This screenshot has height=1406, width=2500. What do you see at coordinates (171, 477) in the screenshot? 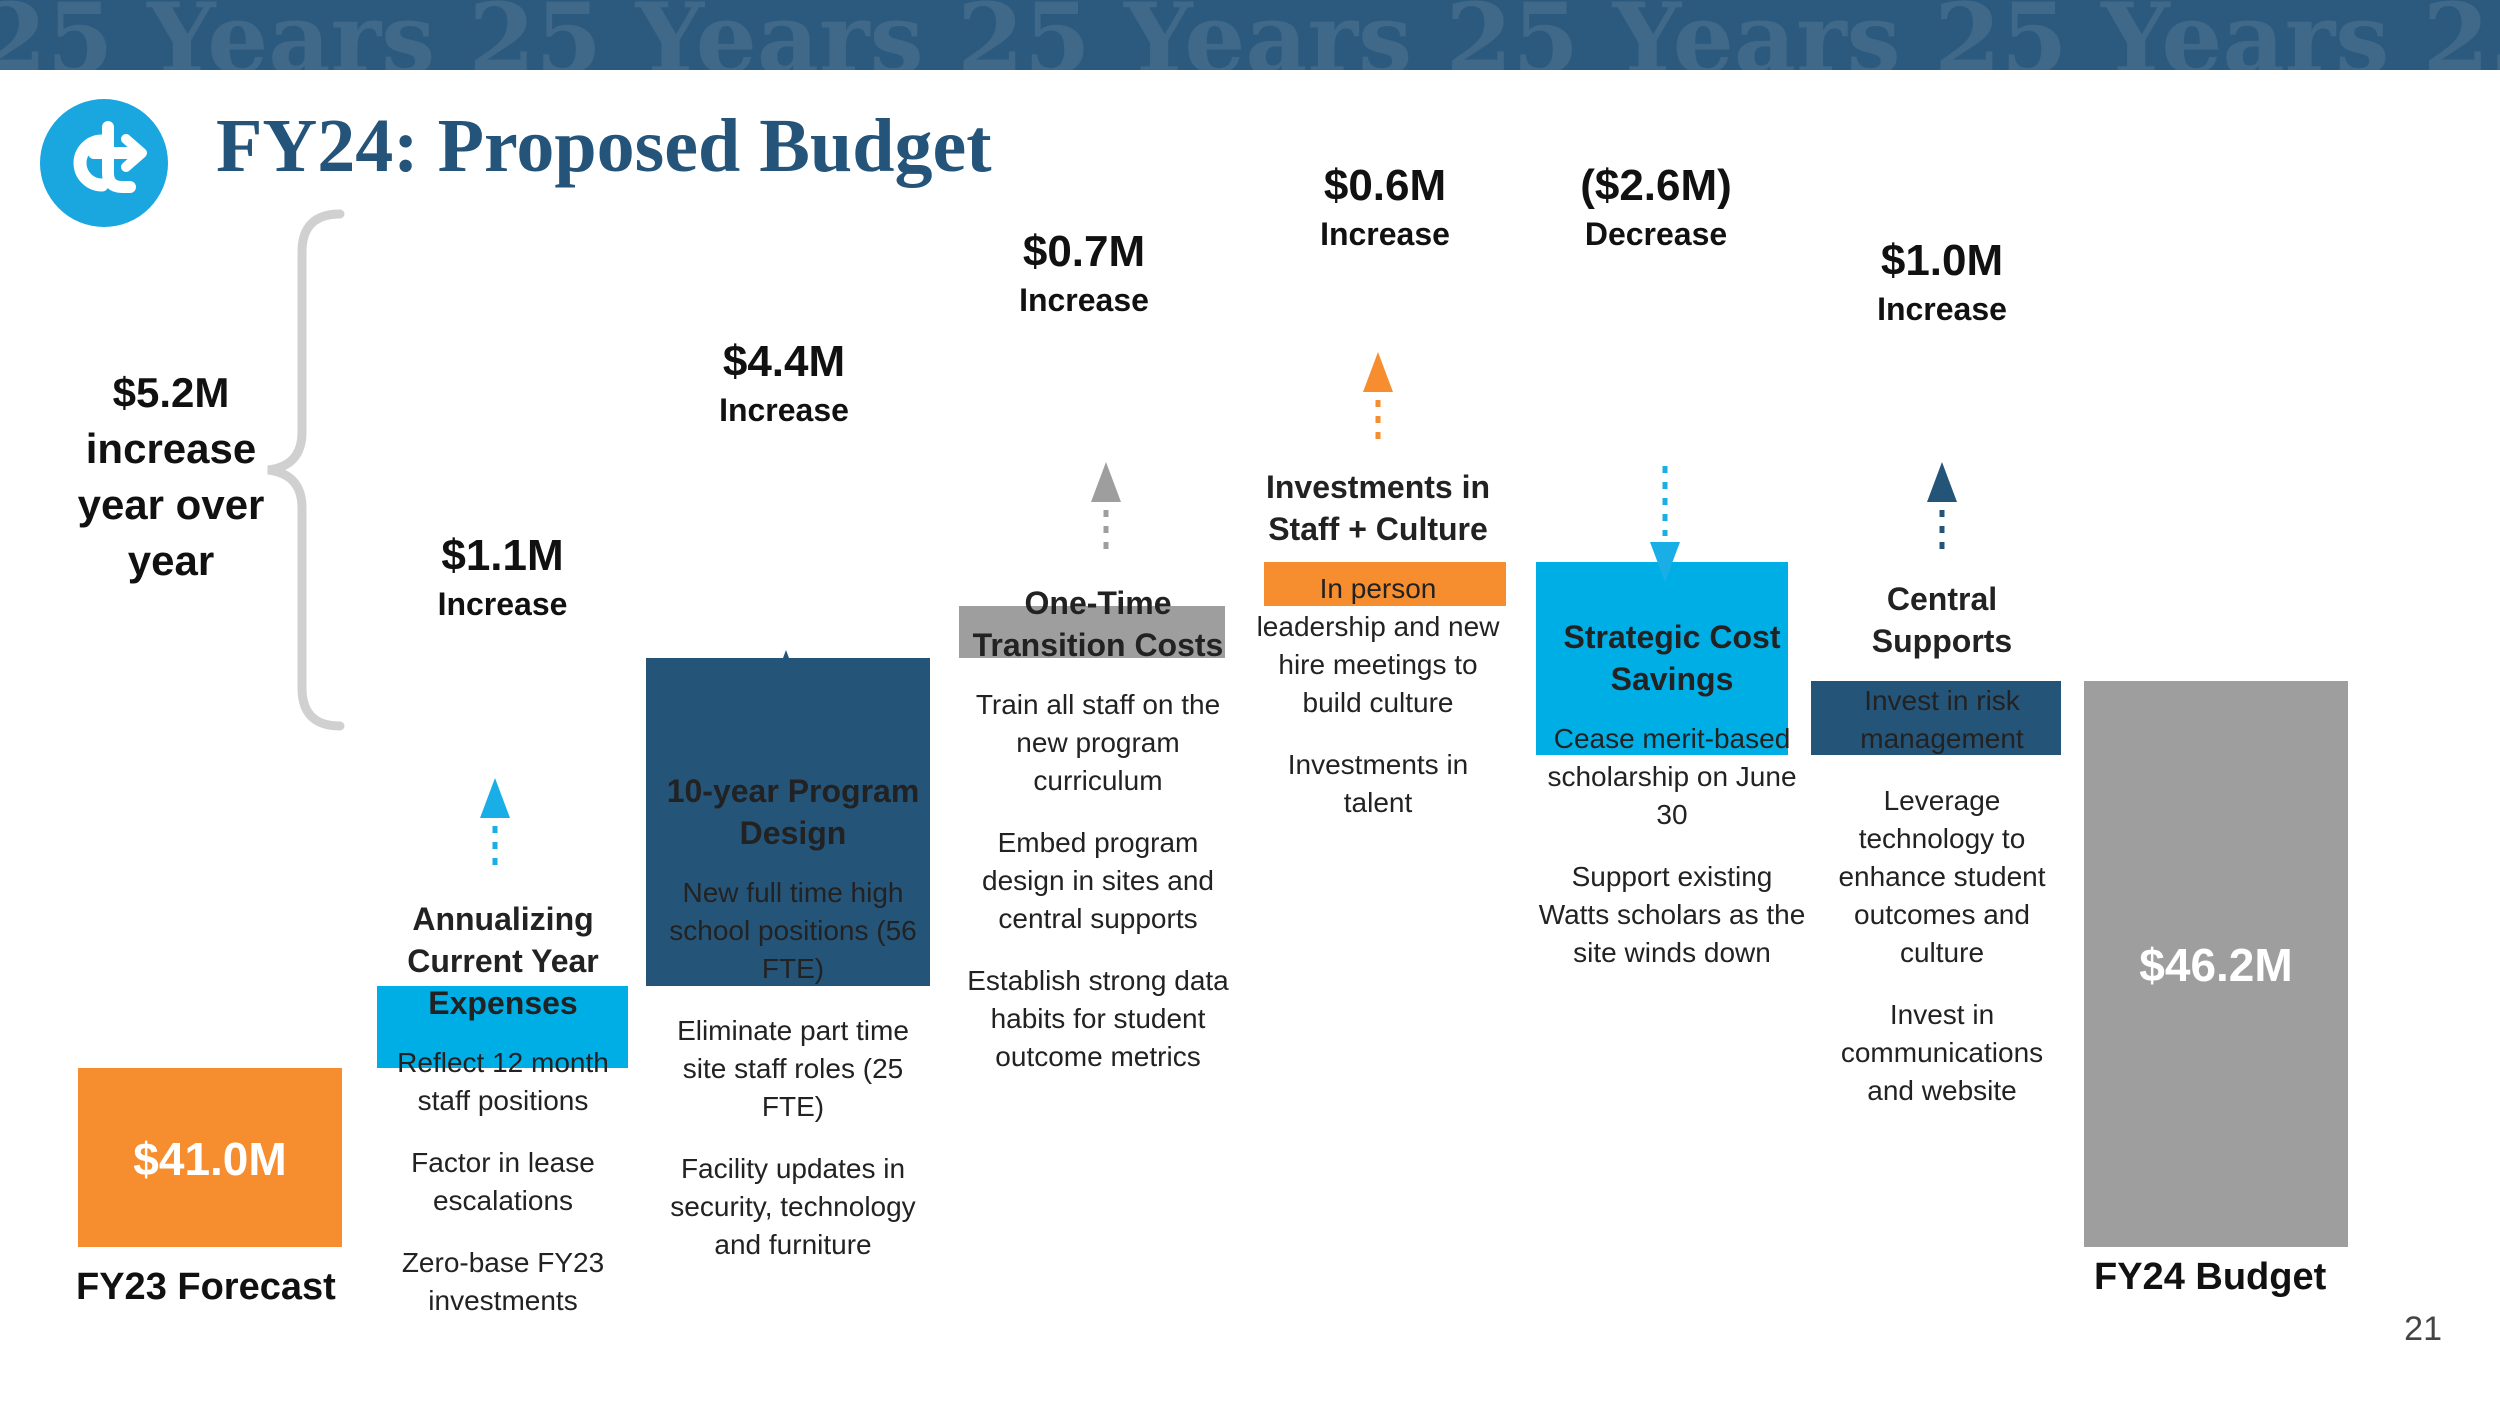
I see `yoy-summary: $5.2M increase year over year` at bounding box center [171, 477].